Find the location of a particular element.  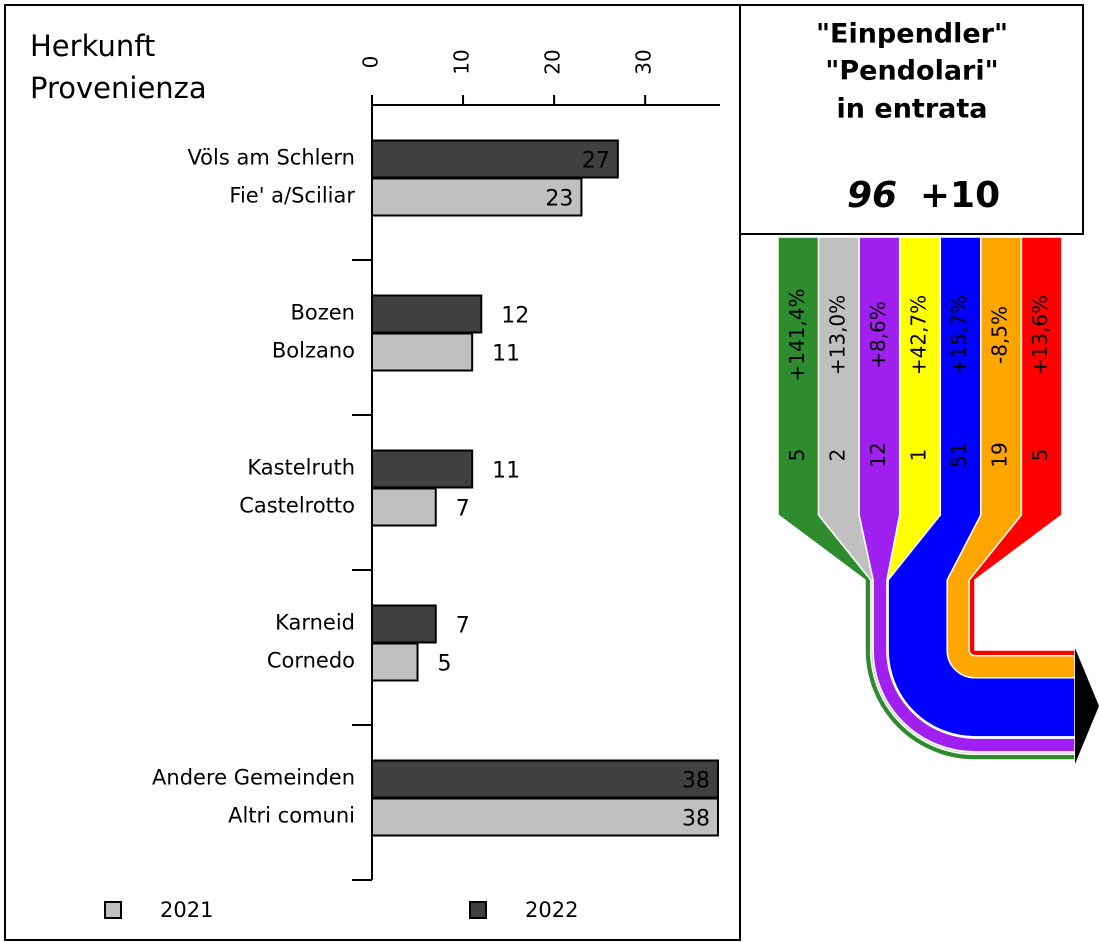

flow-total: 96 is located at coordinates (872, 195).